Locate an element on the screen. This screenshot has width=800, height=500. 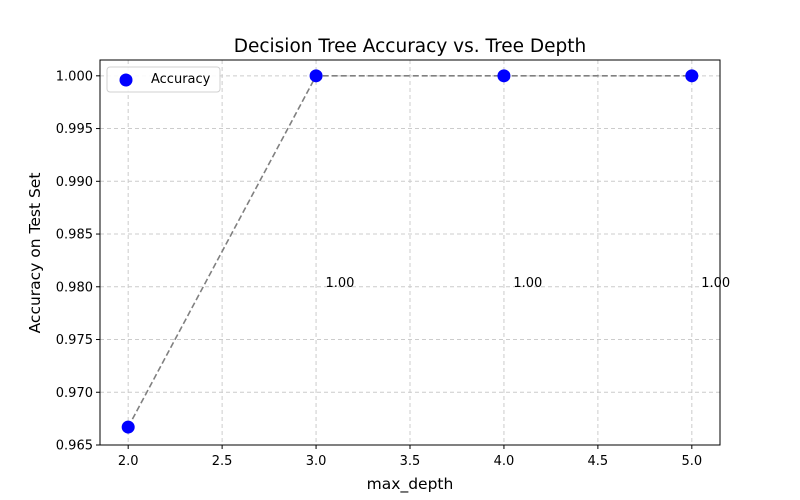
x-tick-label: 2.0 is located at coordinates (128, 461).